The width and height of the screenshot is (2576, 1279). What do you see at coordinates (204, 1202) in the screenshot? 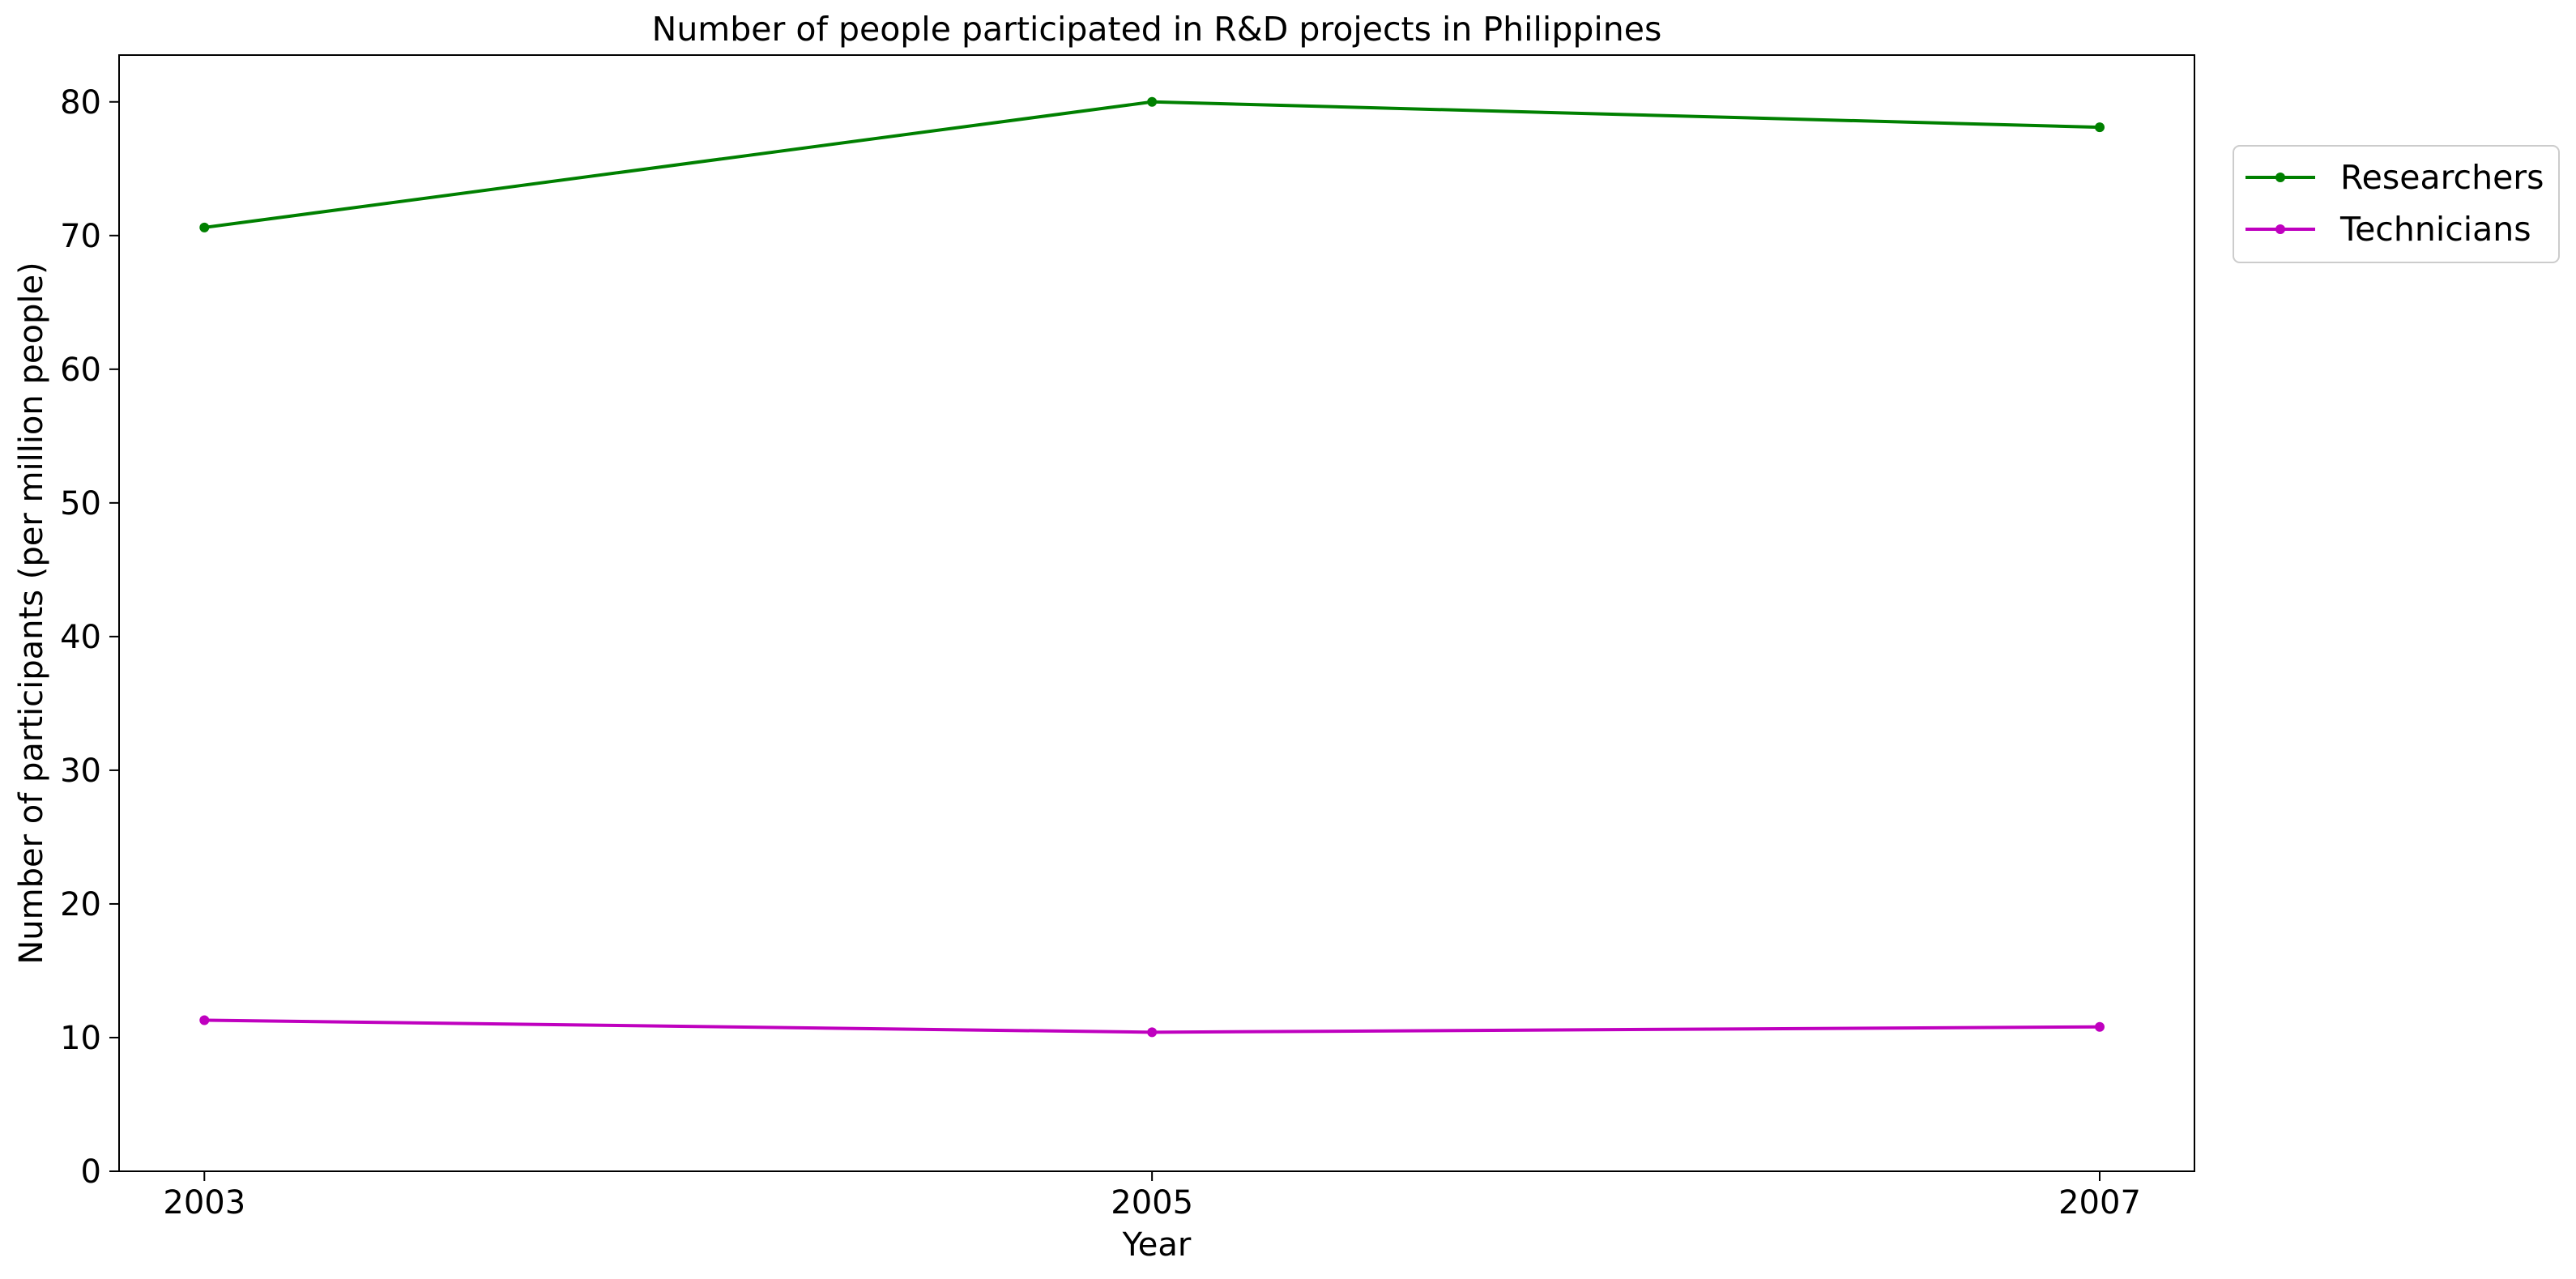
I see `x-tick-label-2003: 2003` at bounding box center [204, 1202].